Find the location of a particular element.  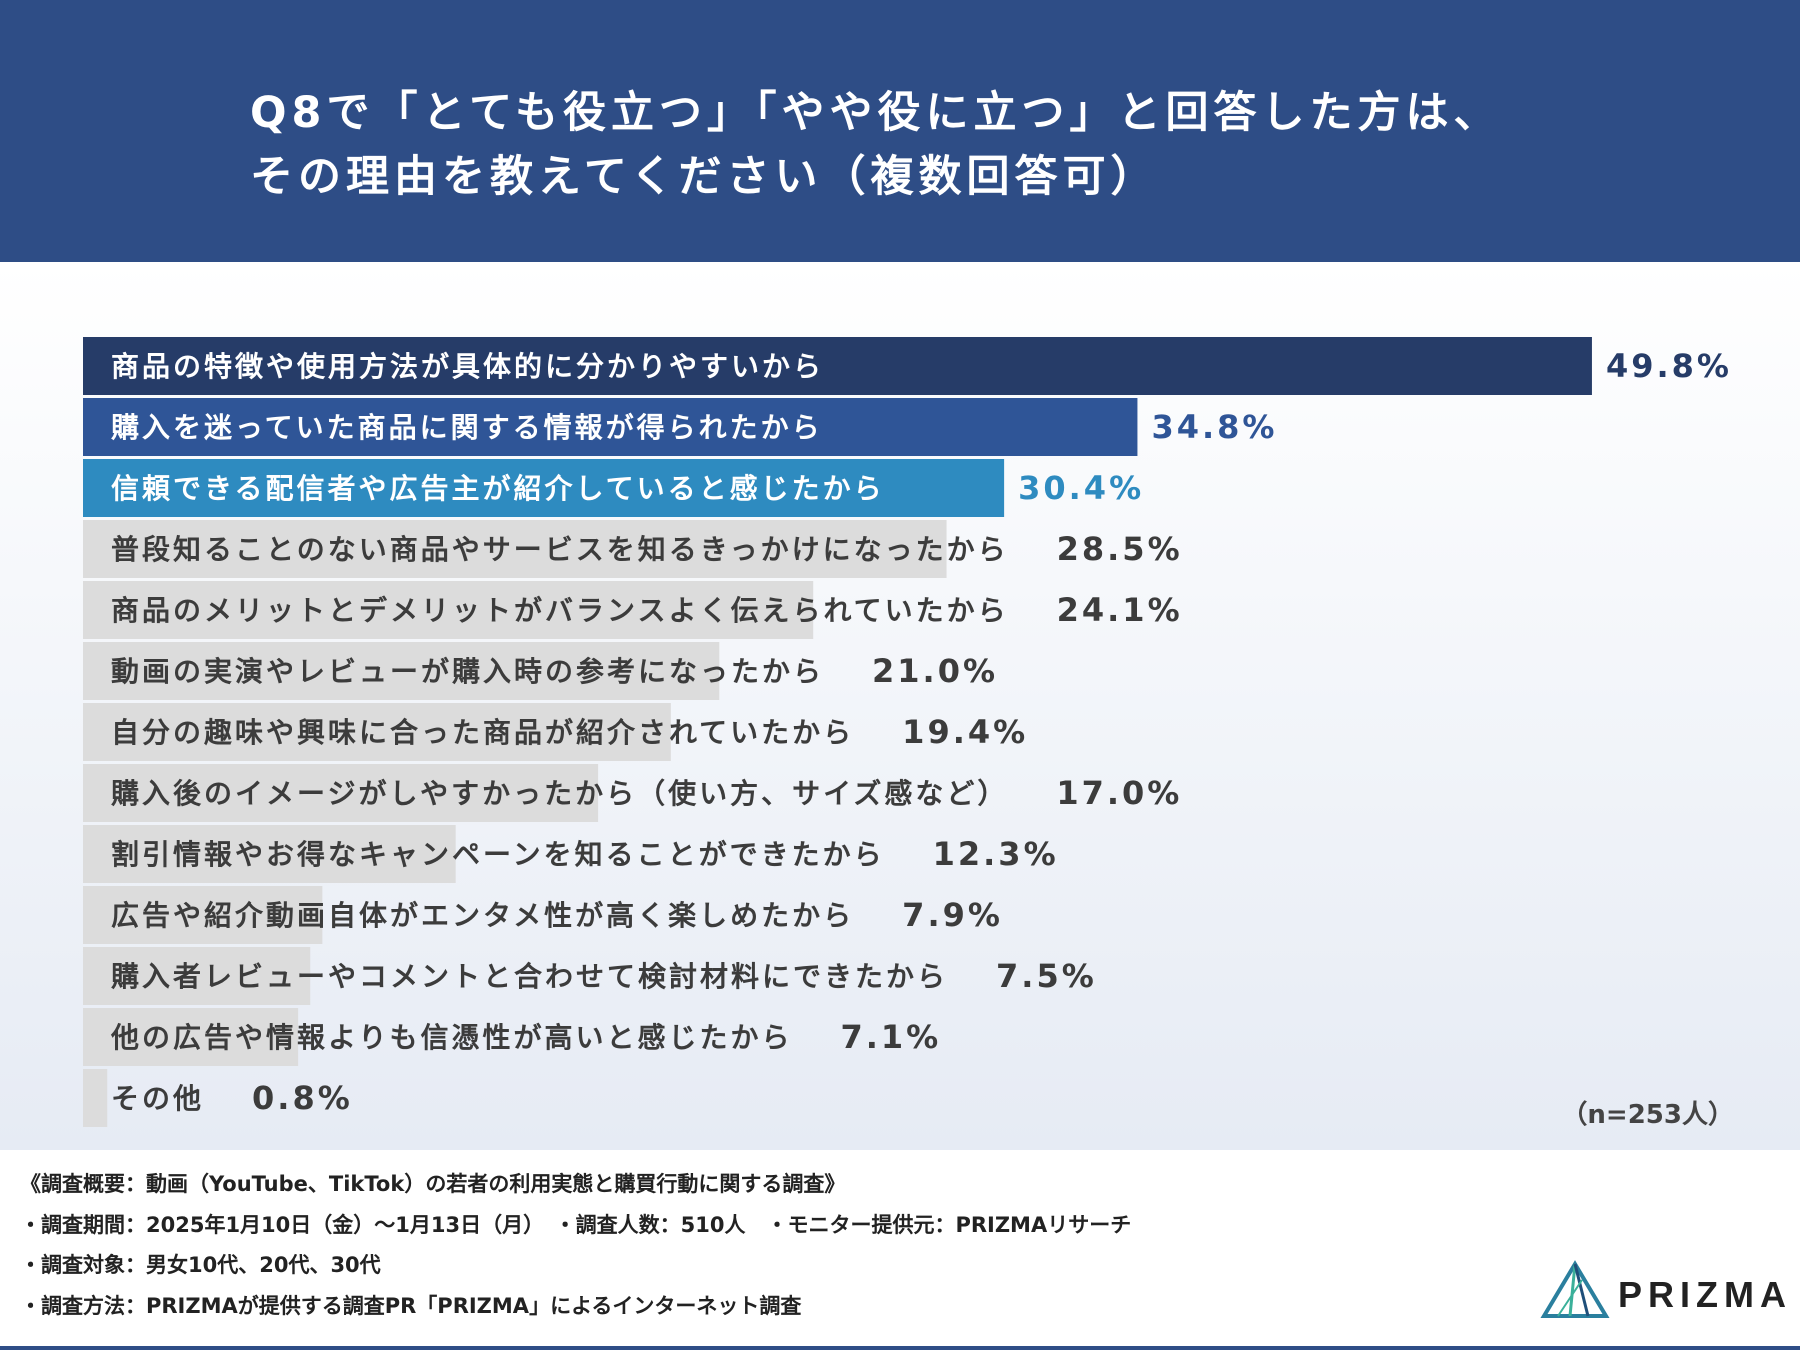

value-label-11: 7.1% is located at coordinates (890, 1037).